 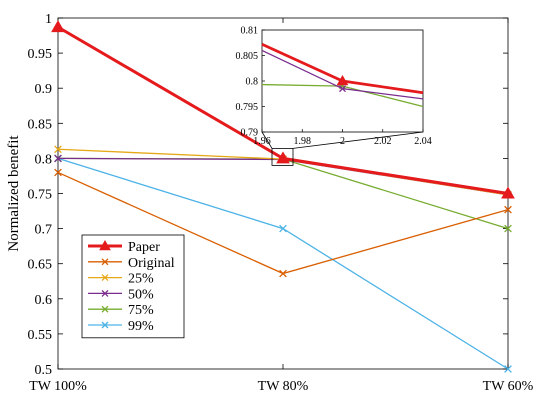 I want to click on legend-item: 99%, so click(x=121, y=326).